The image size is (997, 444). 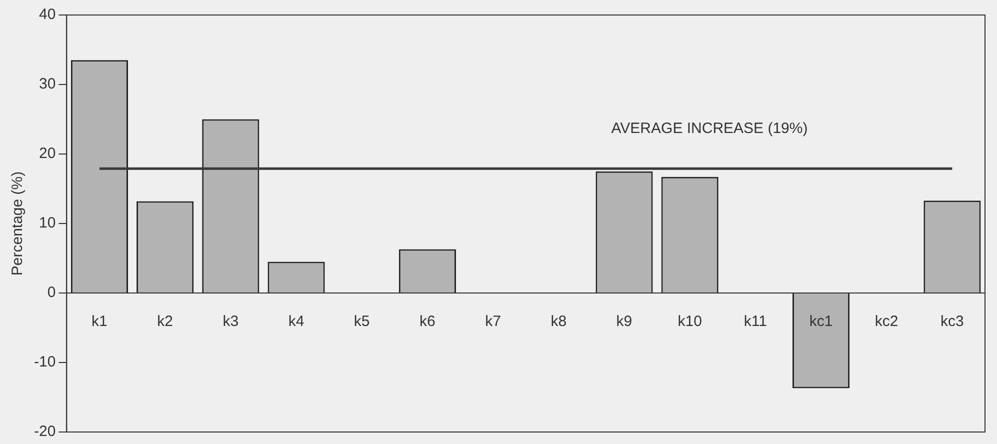 What do you see at coordinates (47, 15) in the screenshot?
I see `y-tick-label: 40` at bounding box center [47, 15].